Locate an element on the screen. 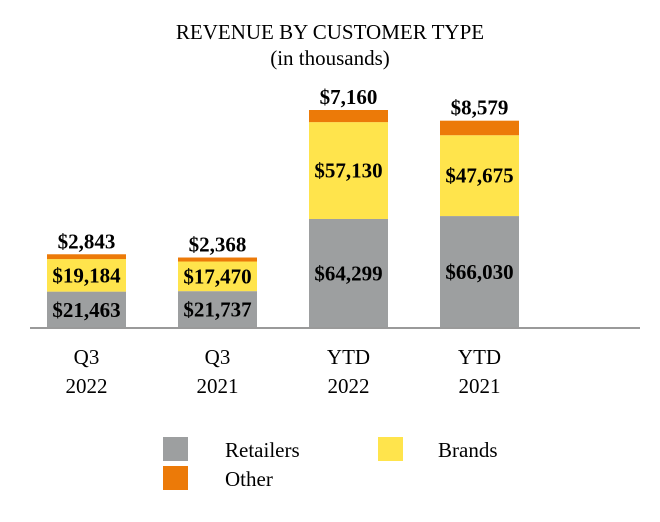  data-label-brands-1: $17,470 is located at coordinates (217, 276).